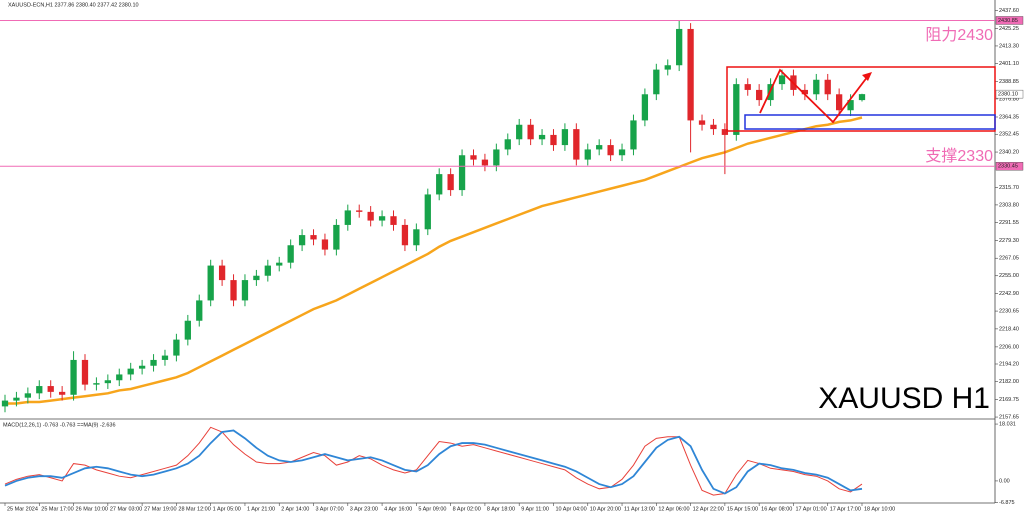 The height and width of the screenshot is (515, 1024). Describe the element at coordinates (1004, 481) in the screenshot. I see `y-tick-label: 0.00` at that location.